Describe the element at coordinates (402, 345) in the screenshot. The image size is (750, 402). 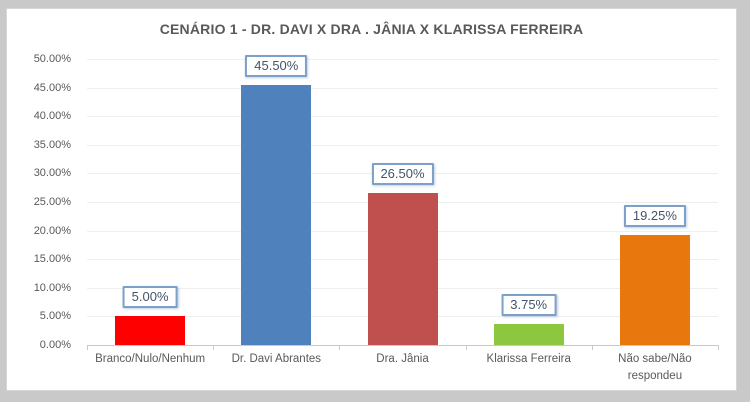
I see `x-axis-line` at that location.